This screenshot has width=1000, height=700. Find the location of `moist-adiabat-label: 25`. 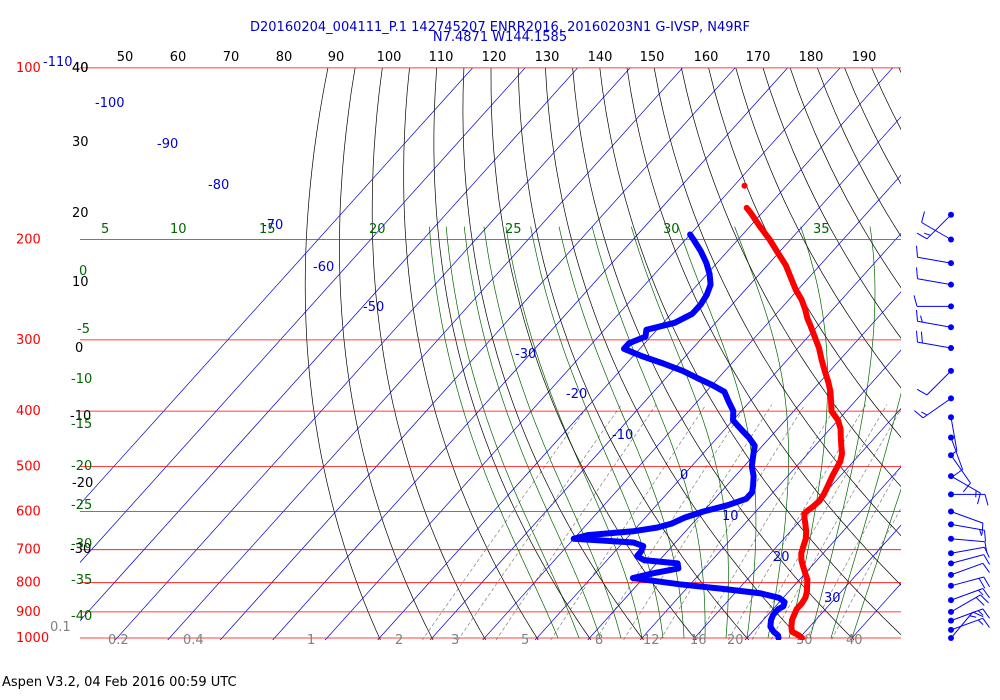

moist-adiabat-label: 25 is located at coordinates (513, 229).